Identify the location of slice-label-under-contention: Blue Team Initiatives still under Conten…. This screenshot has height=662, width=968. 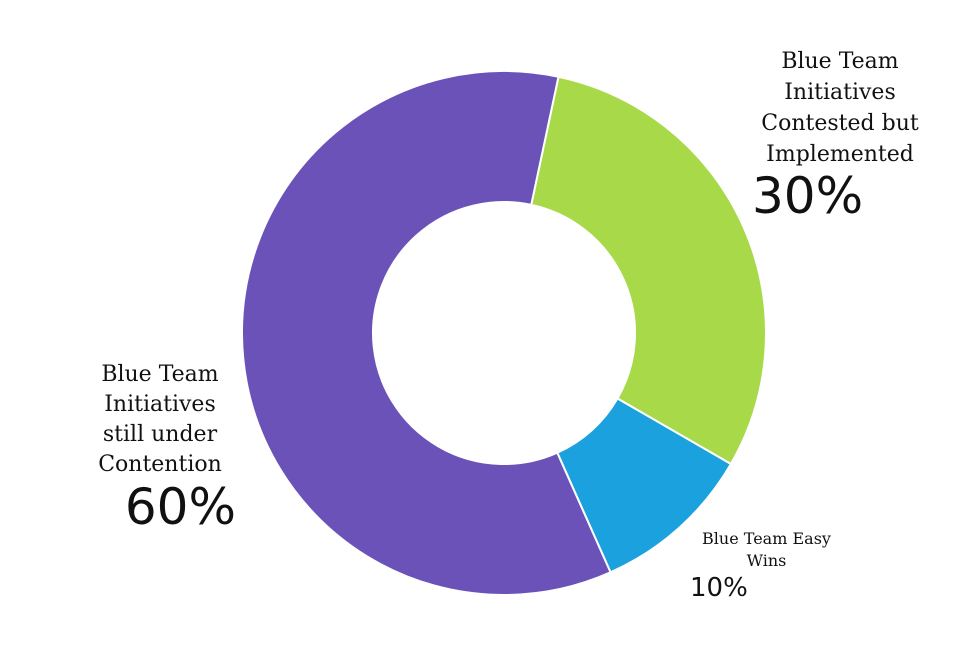
(160, 447).